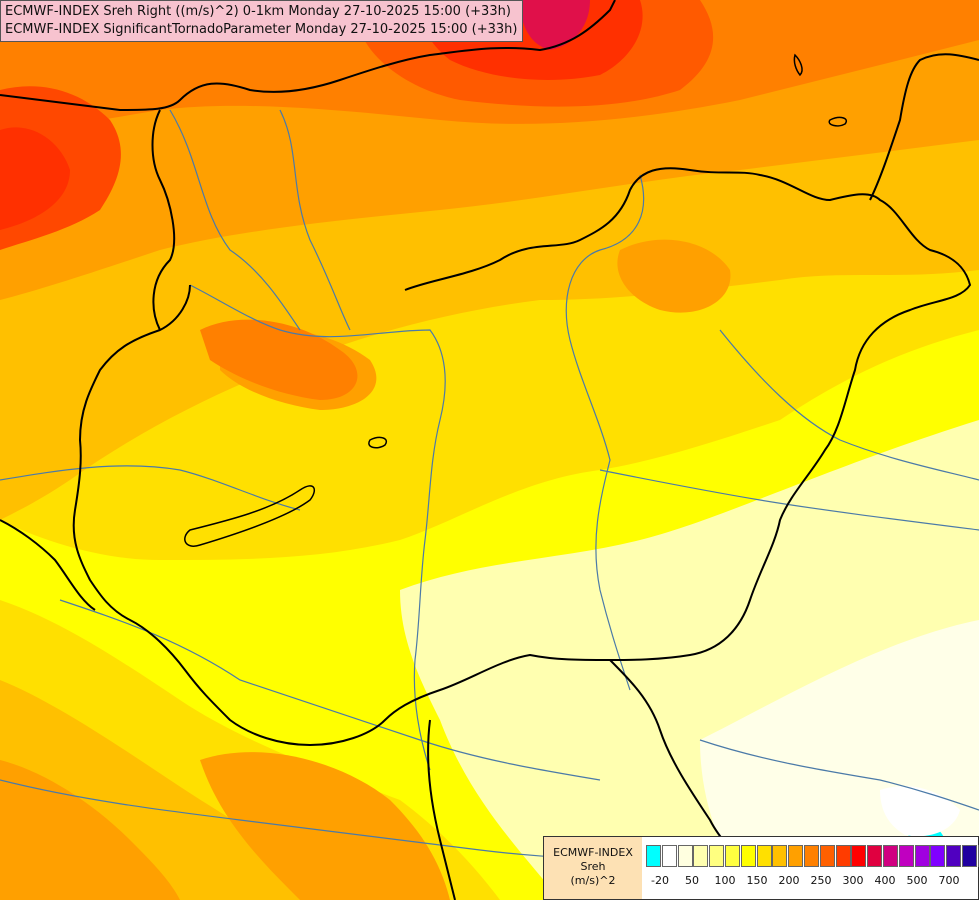 The width and height of the screenshot is (979, 900). What do you see at coordinates (48, 565) in the screenshot?
I see `border-southwest` at bounding box center [48, 565].